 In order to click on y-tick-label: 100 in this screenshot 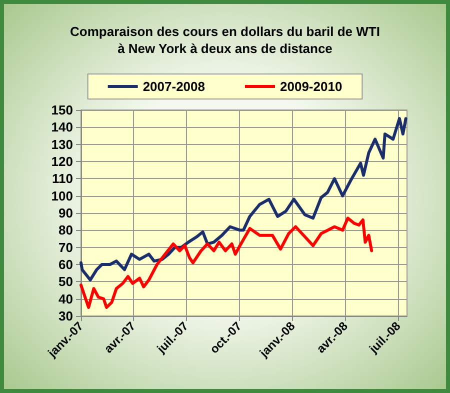, I will do `click(62, 196)`.